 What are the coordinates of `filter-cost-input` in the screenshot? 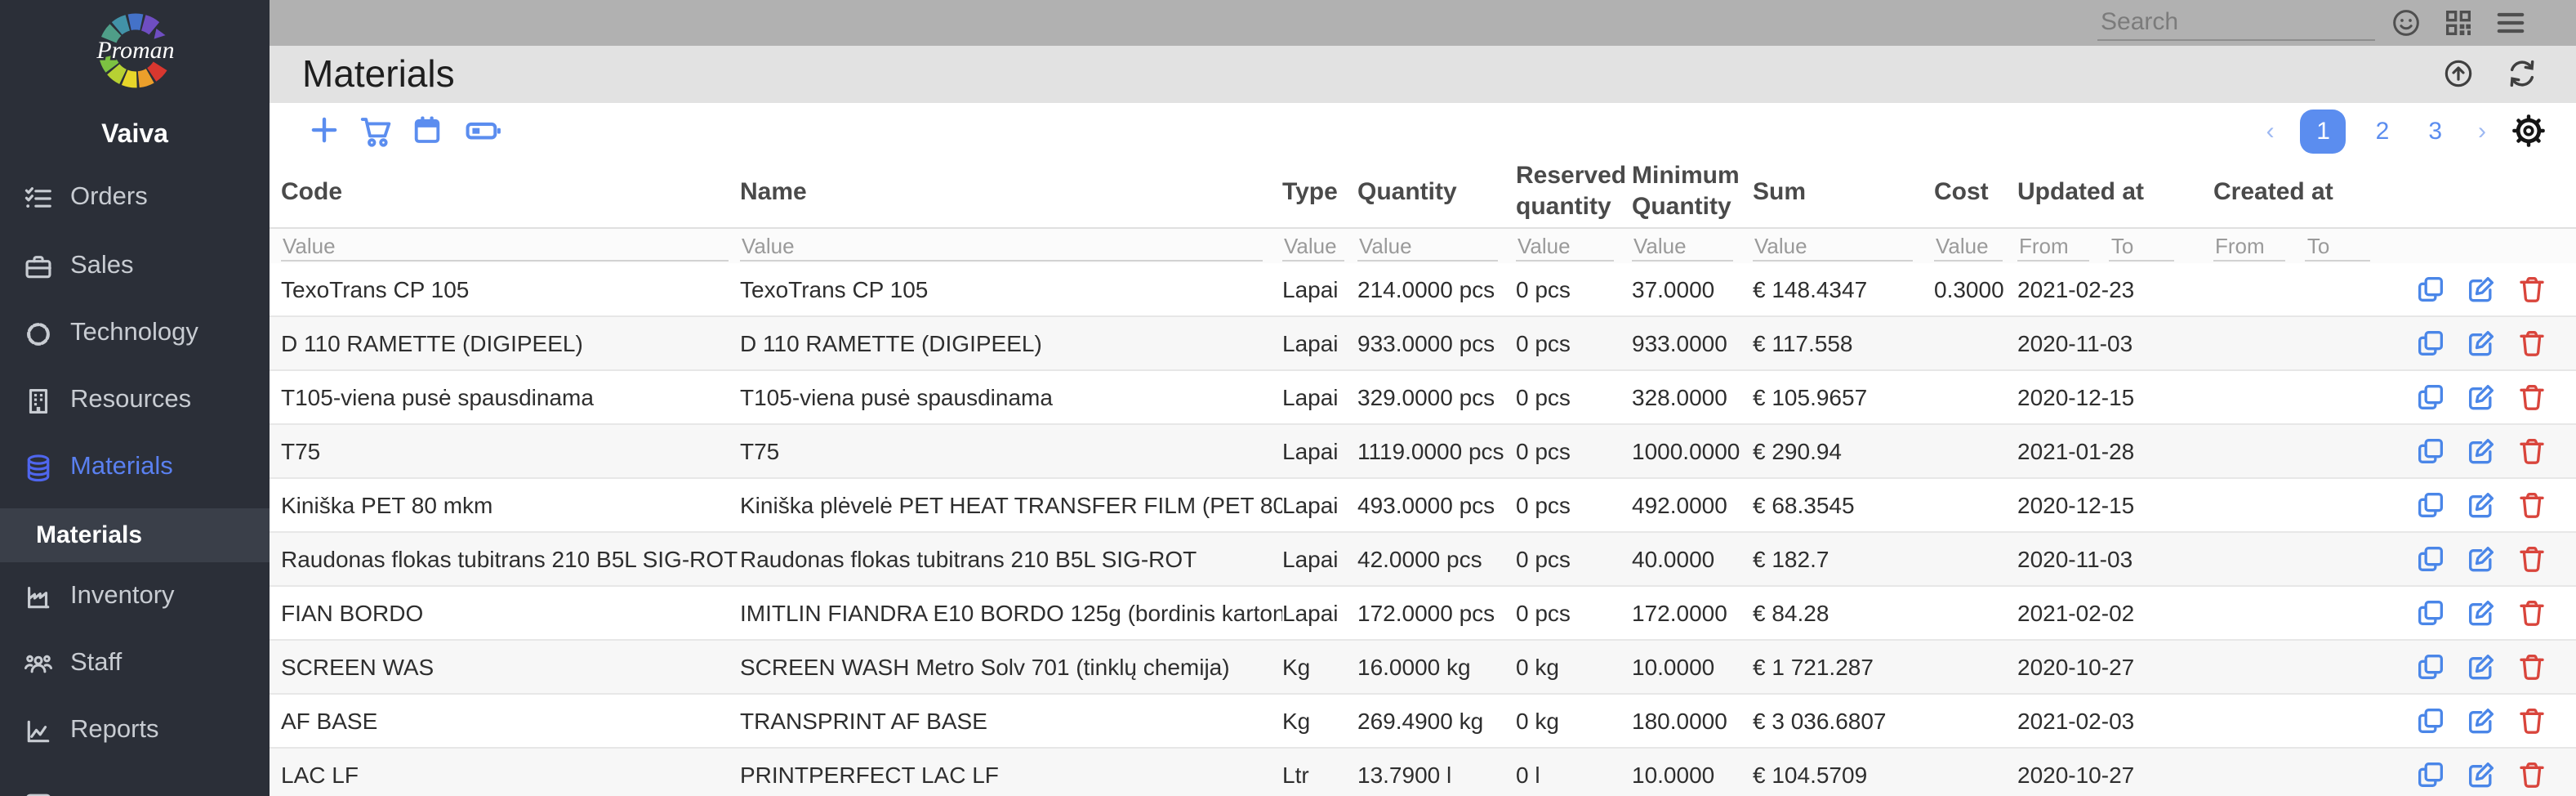 It's located at (1968, 246).